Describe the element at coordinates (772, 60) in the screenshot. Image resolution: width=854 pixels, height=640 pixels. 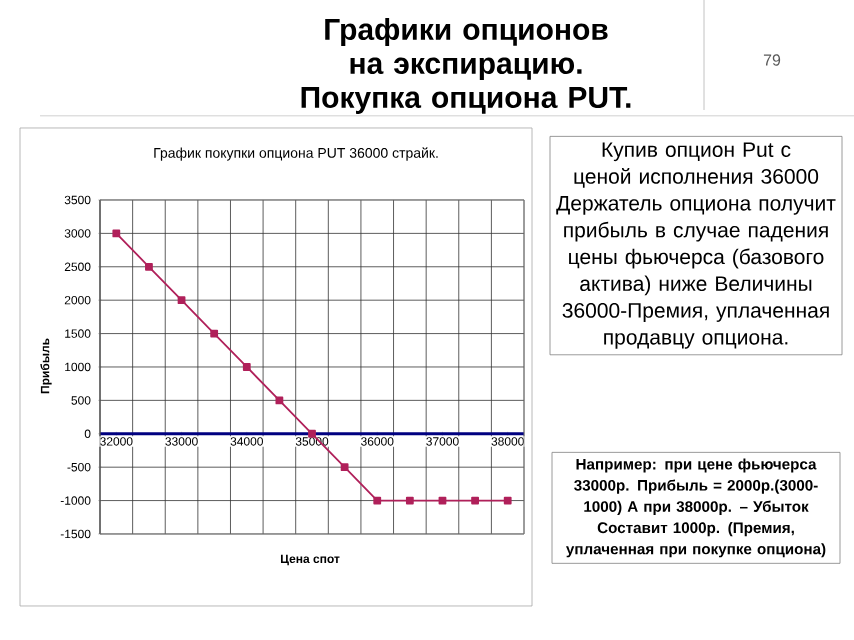
I see `text: 79` at that location.